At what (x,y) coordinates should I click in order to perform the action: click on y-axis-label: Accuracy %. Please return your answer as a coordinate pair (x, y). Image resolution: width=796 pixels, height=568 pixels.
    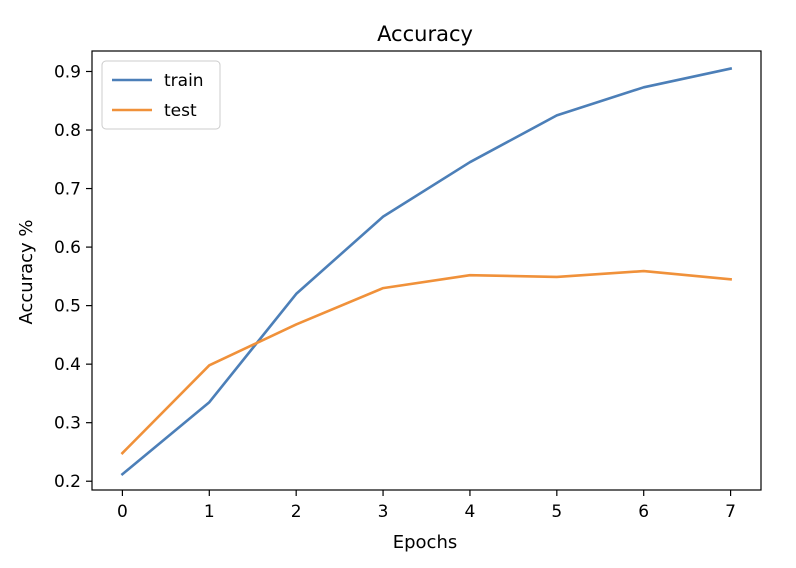
    Looking at the image, I should click on (26, 271).